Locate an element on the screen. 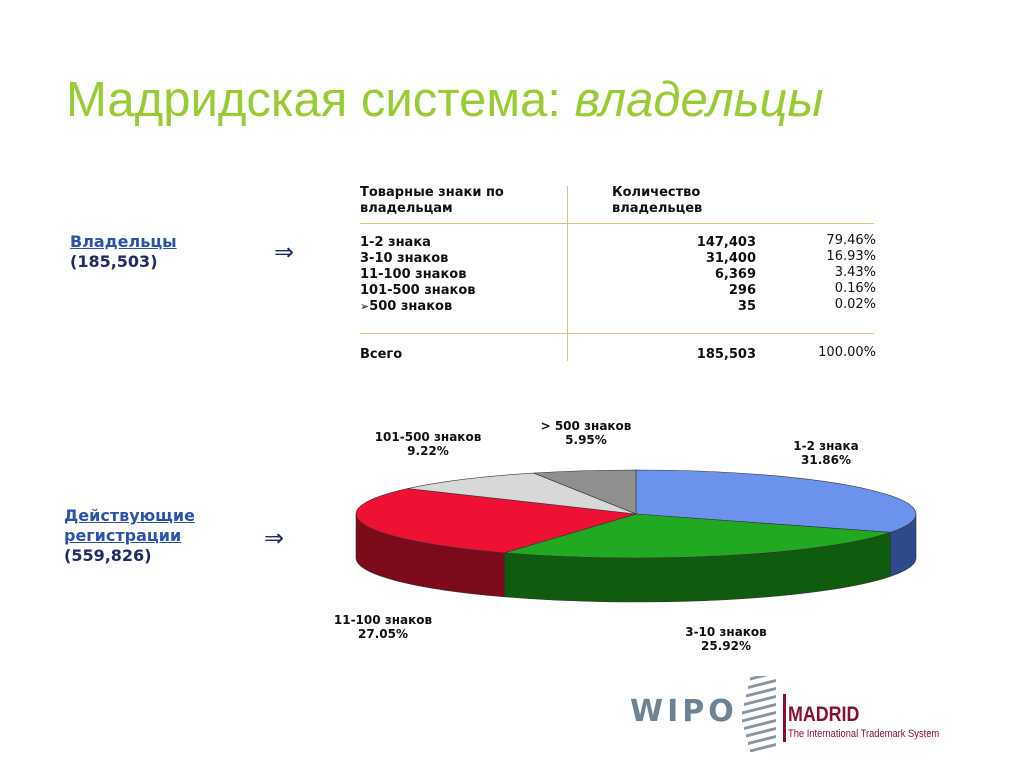 Image resolution: width=1024 pixels, height=768 pixels. pie-label-name: 1-2 знака is located at coordinates (826, 446).